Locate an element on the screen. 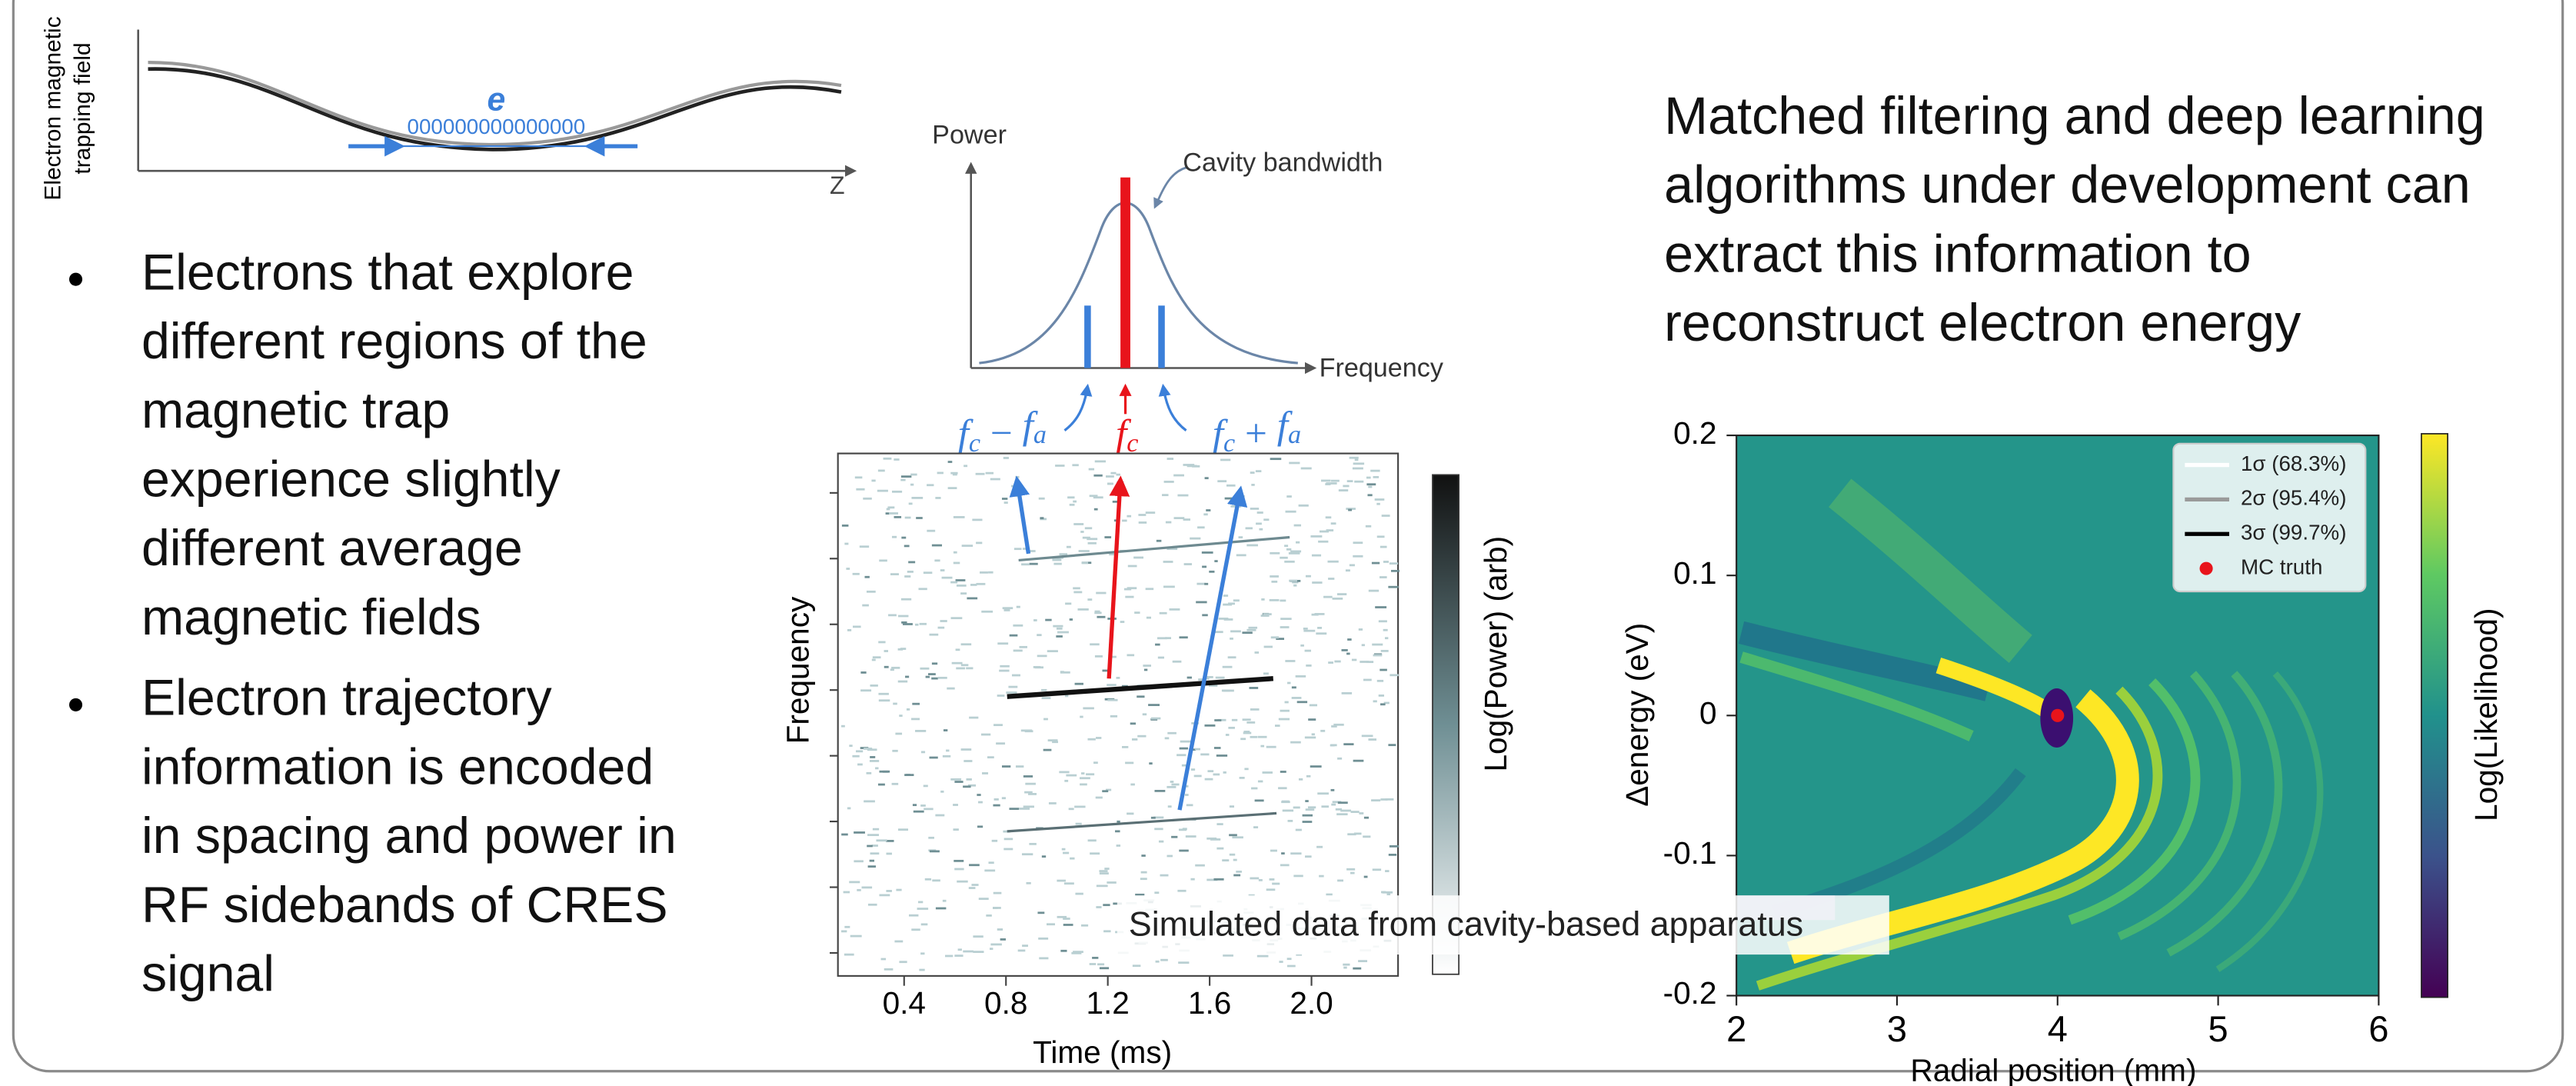  sideband-bar is located at coordinates (1087, 336).